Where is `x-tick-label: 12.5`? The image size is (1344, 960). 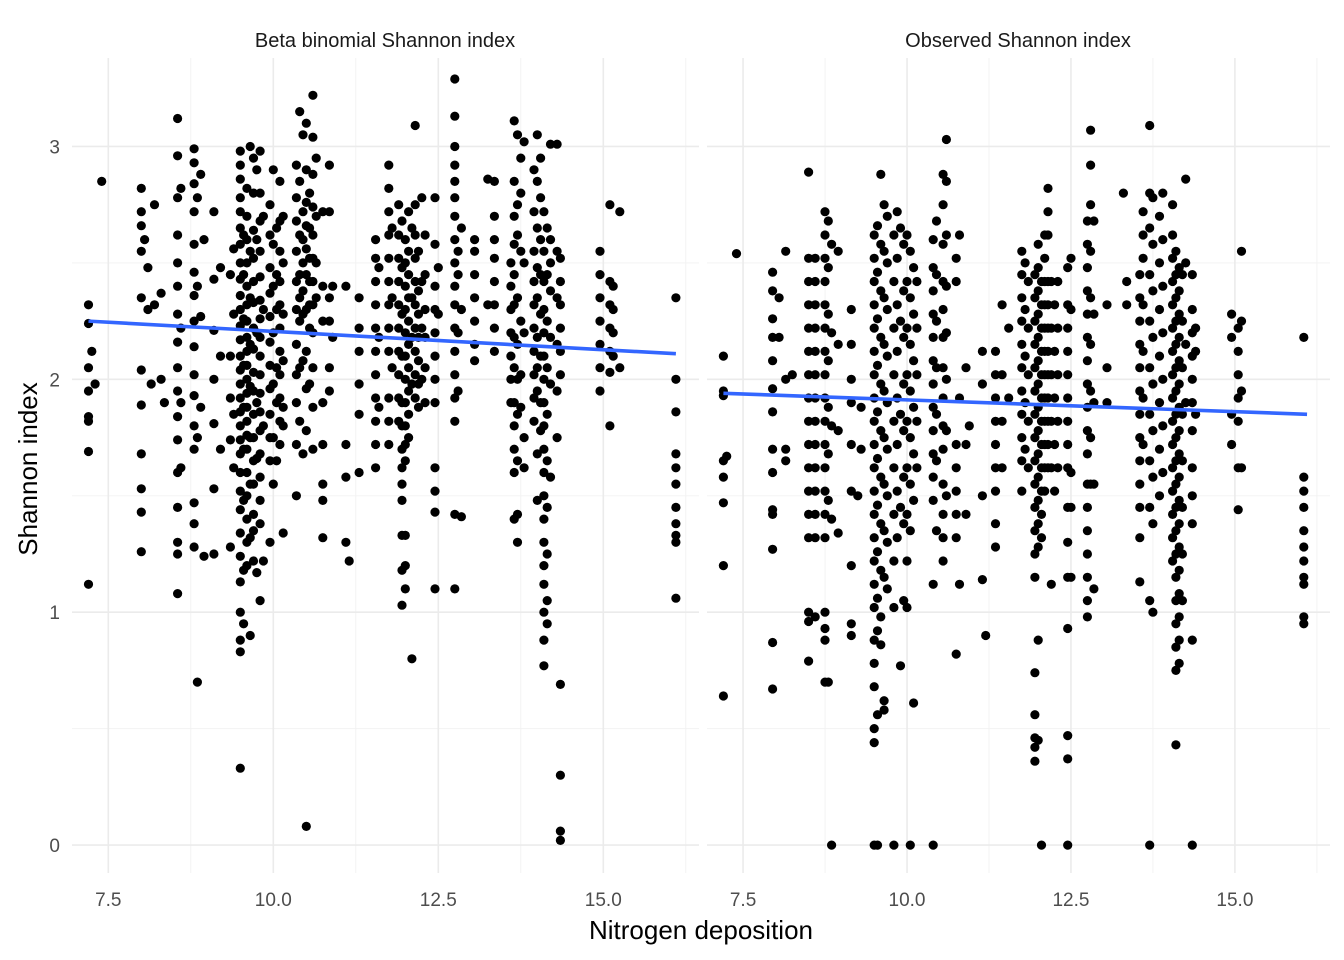 x-tick-label: 12.5 is located at coordinates (438, 900).